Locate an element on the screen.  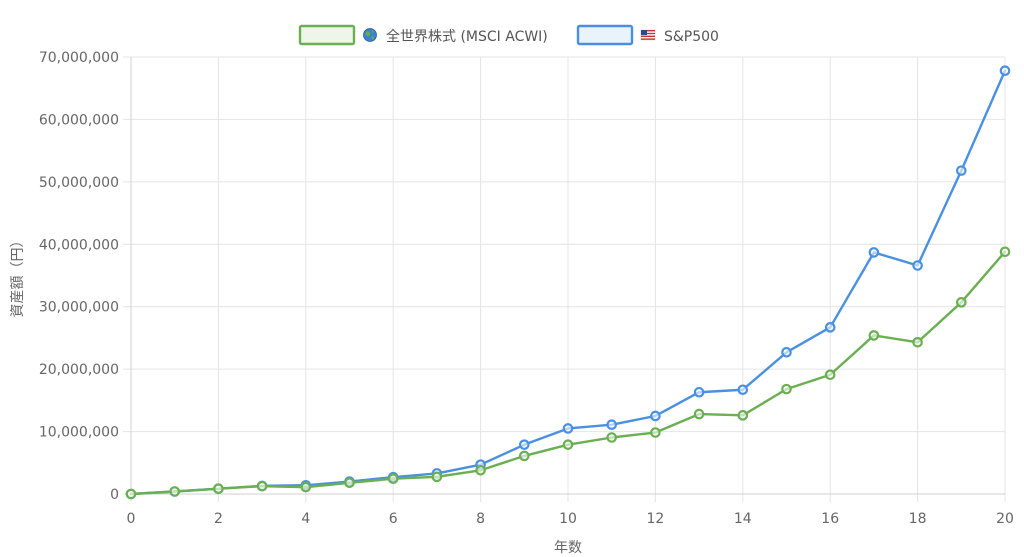
x-tick-label: 0 is located at coordinates (131, 519).